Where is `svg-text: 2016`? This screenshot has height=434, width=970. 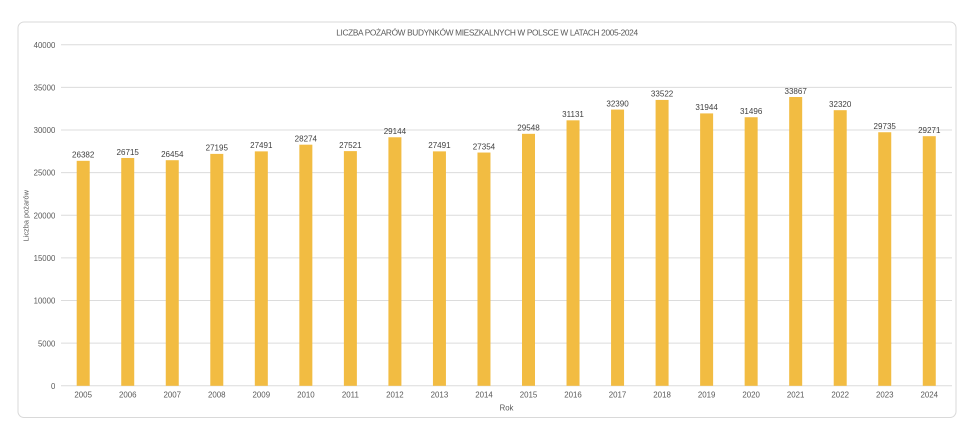
svg-text: 2016 is located at coordinates (573, 395).